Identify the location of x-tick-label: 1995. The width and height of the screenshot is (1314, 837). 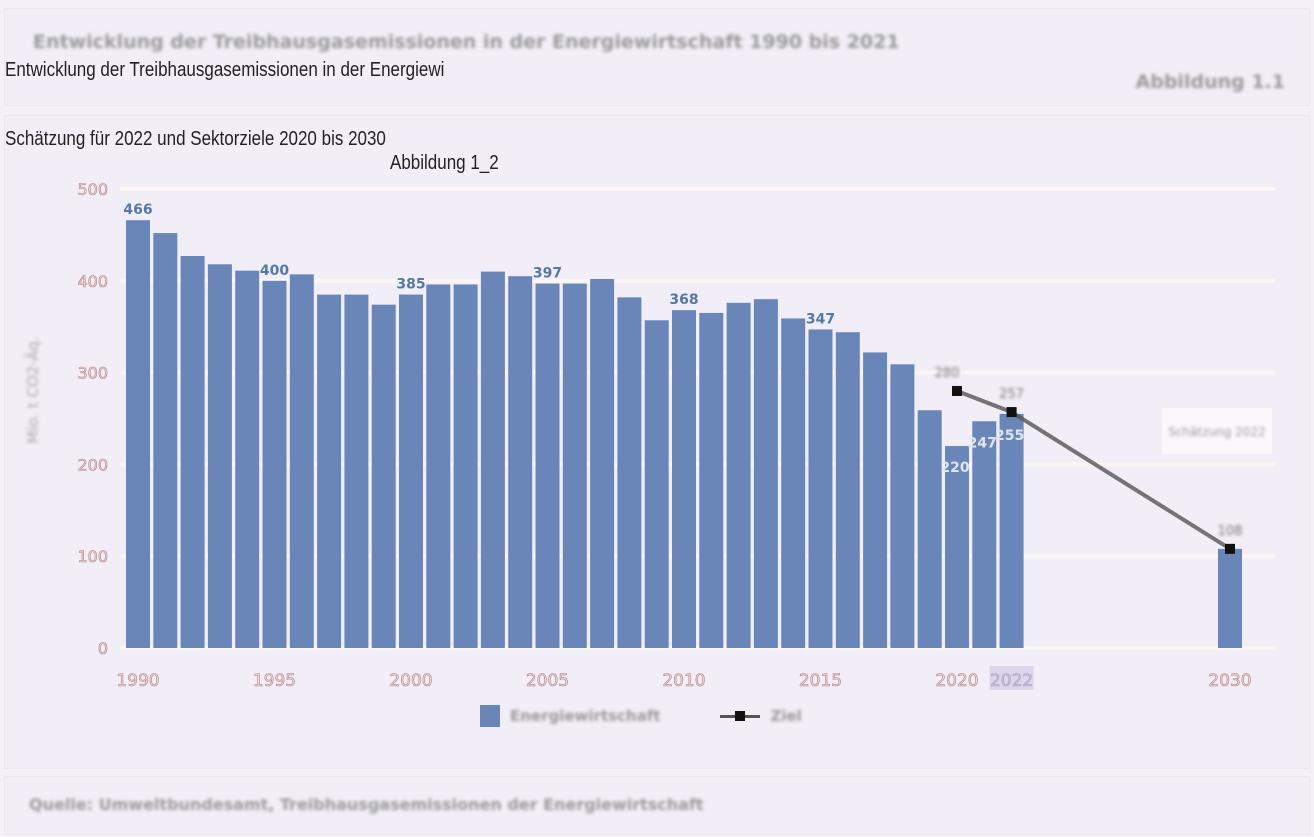
(274, 681).